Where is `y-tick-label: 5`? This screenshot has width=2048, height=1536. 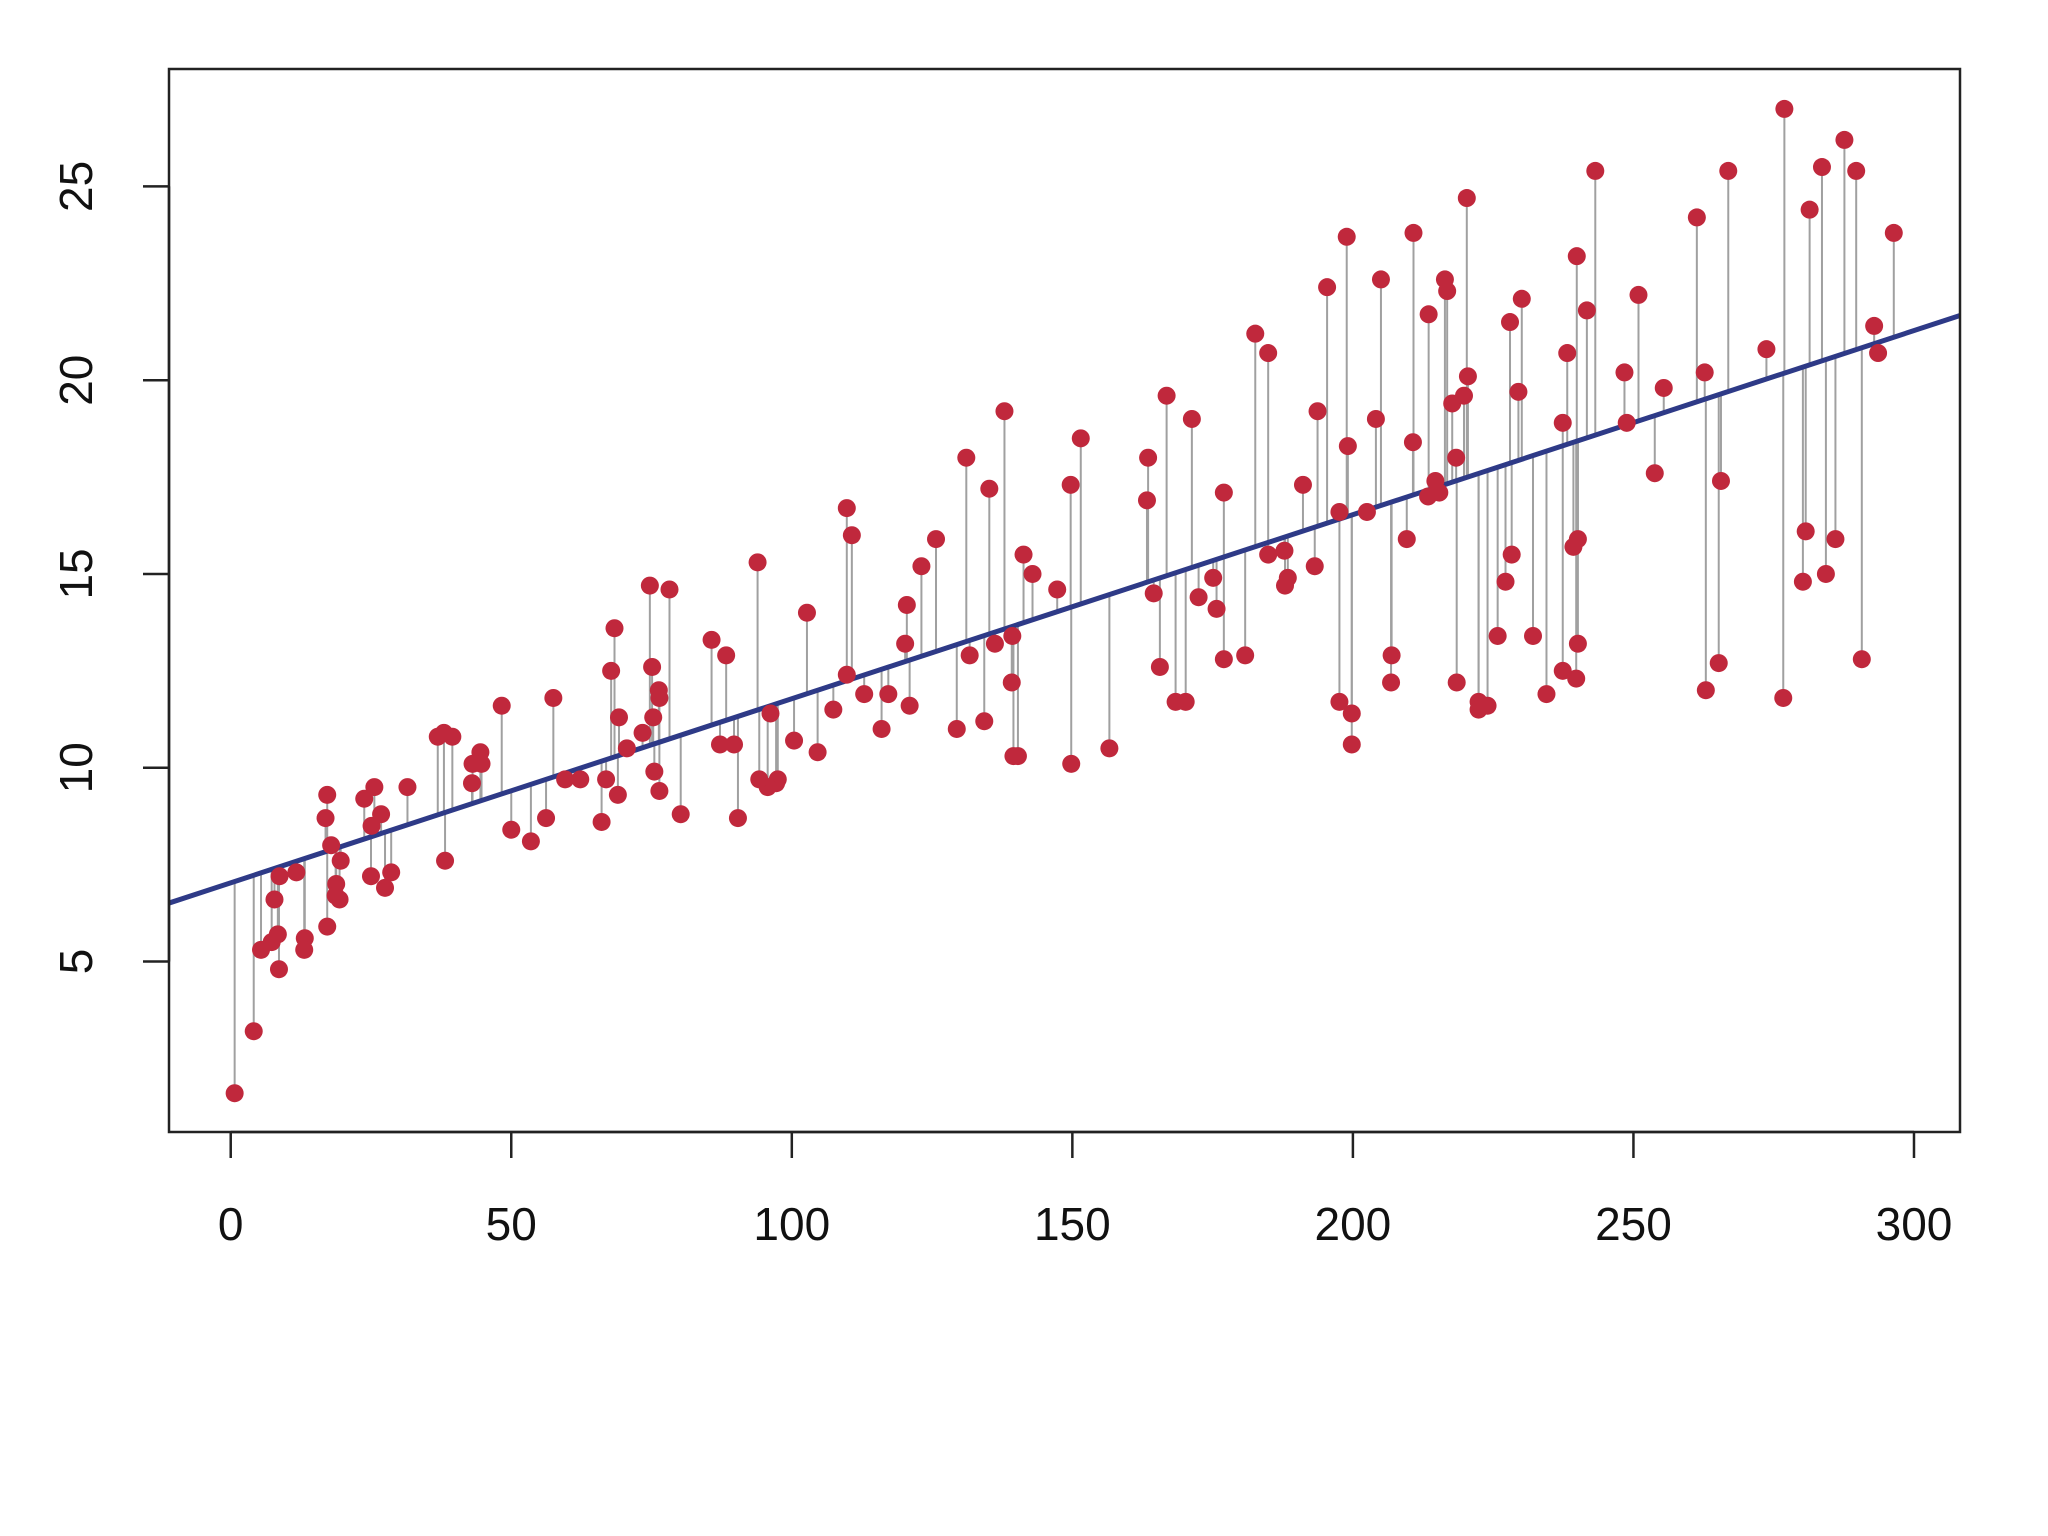
y-tick-label: 5 is located at coordinates (76, 962).